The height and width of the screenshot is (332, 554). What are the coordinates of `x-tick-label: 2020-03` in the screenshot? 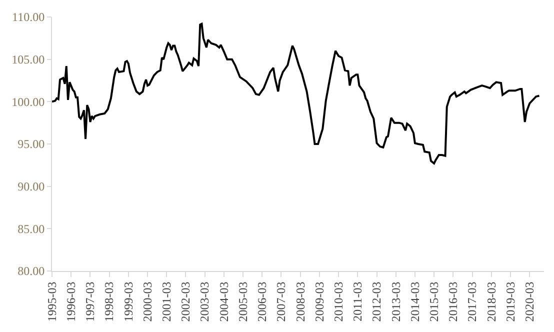 It's located at (529, 302).